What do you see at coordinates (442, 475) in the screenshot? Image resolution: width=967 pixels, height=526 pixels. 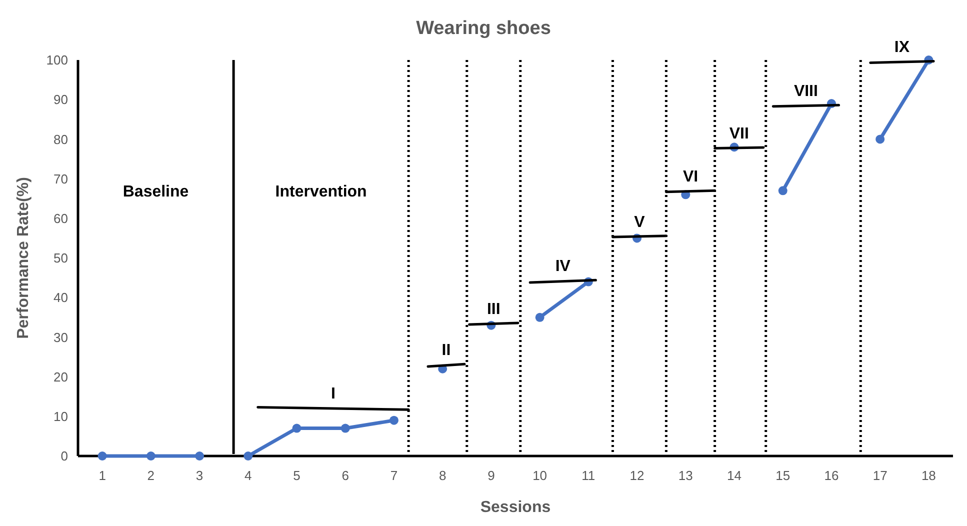 I see `x-tick-label: 8` at bounding box center [442, 475].